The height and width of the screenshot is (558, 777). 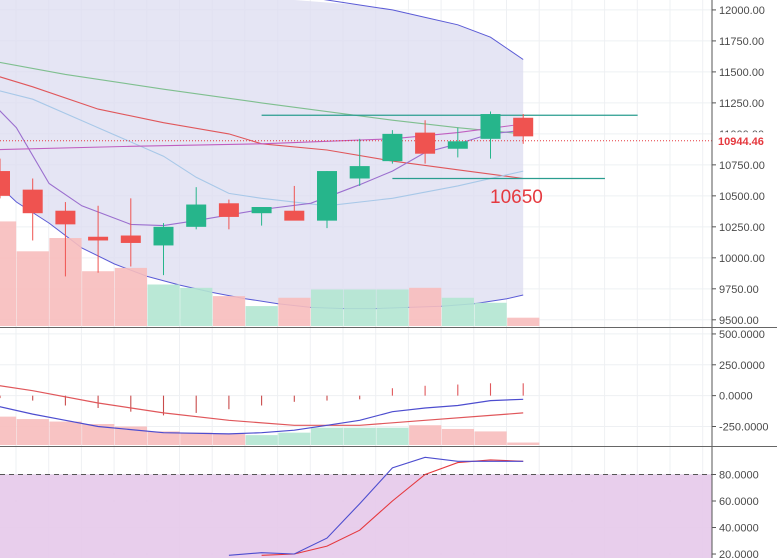 What do you see at coordinates (742, 366) in the screenshot?
I see `macd-tick-label: 250.0000` at bounding box center [742, 366].